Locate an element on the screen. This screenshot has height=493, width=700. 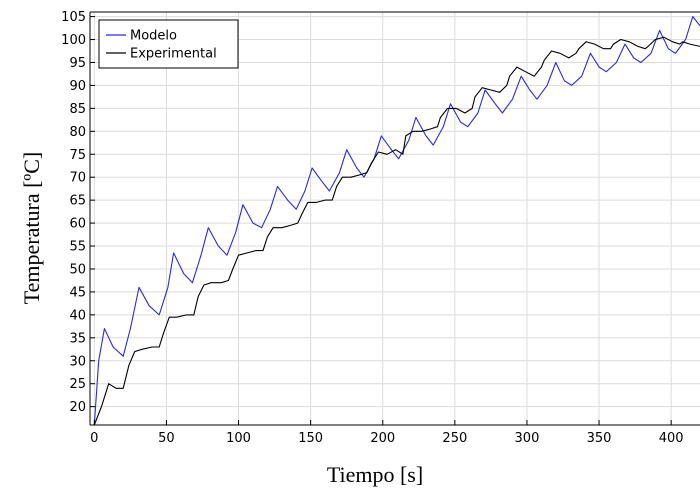
legend: Modelo Experimental is located at coordinates (168, 44).